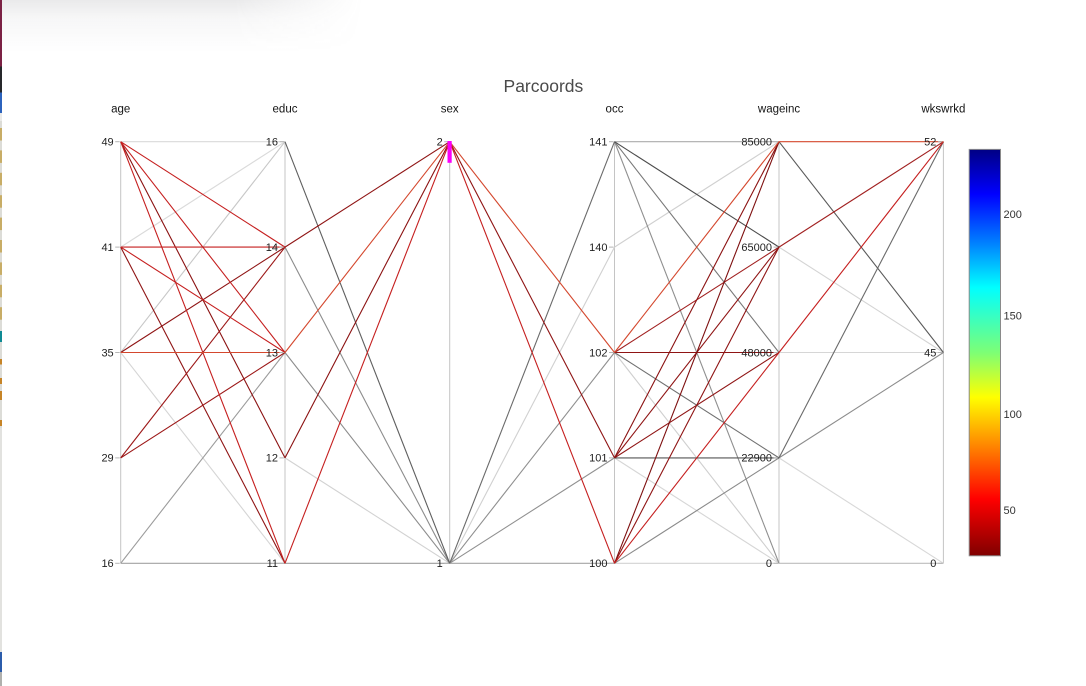  I want to click on svg-text: wkswrkd, so click(942, 110).